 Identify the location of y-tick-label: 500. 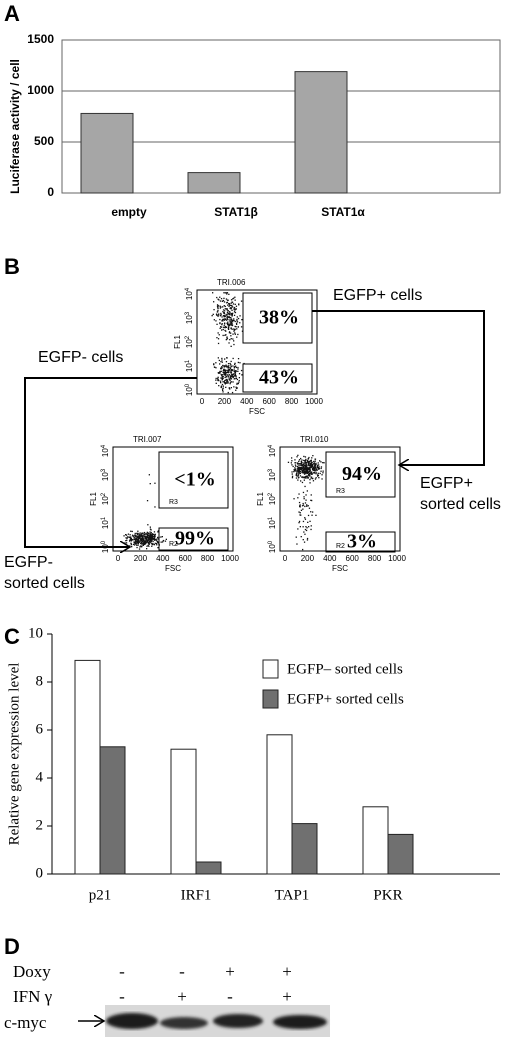
(44, 141).